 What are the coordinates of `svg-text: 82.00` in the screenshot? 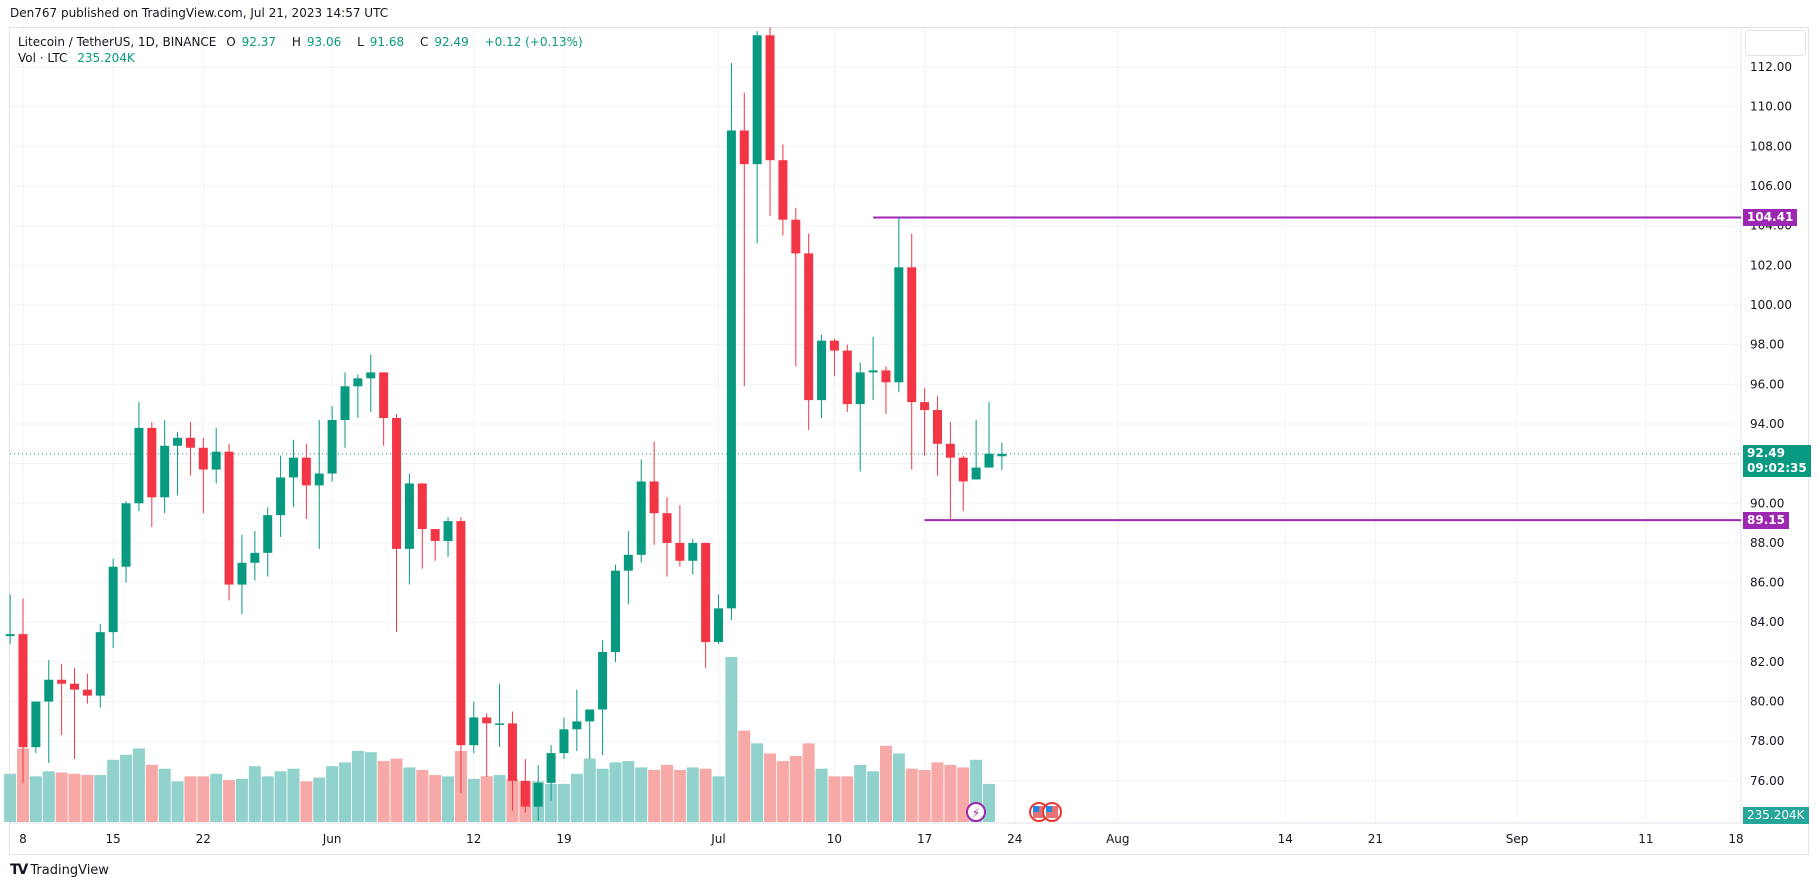 It's located at (1767, 662).